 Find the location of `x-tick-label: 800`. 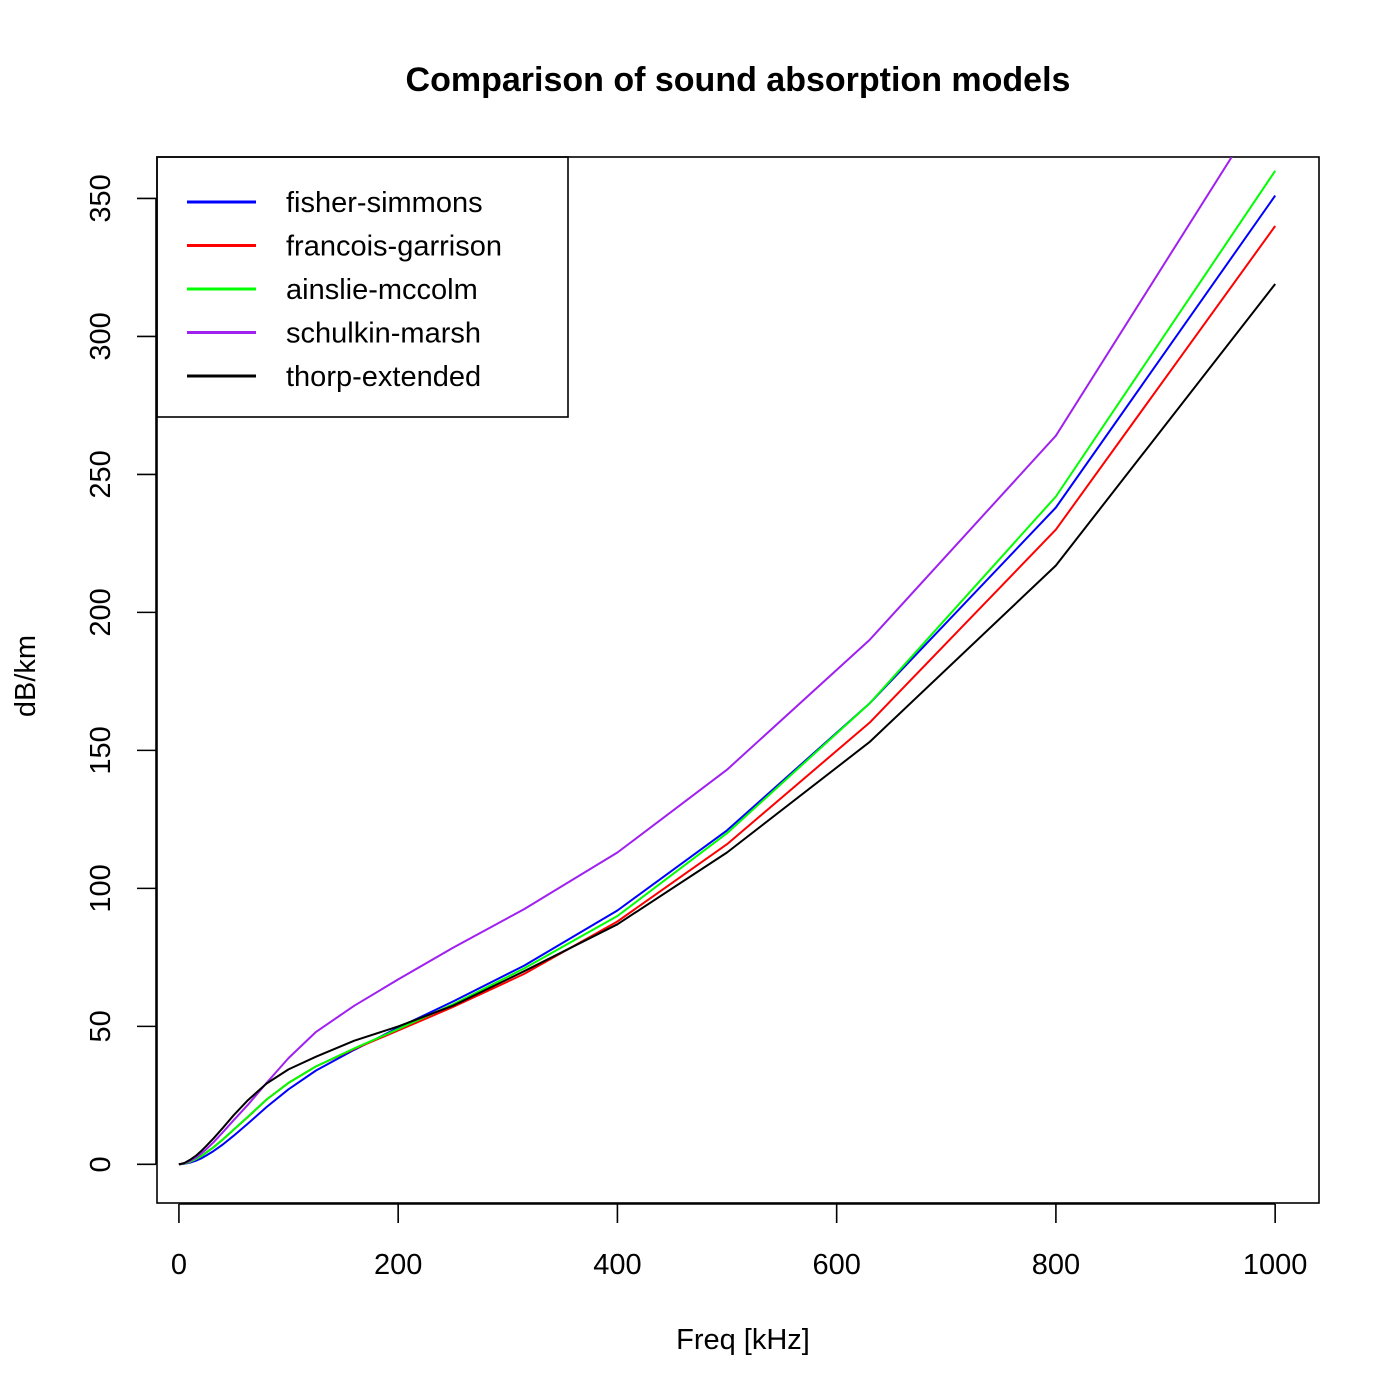

x-tick-label: 800 is located at coordinates (1056, 1265).